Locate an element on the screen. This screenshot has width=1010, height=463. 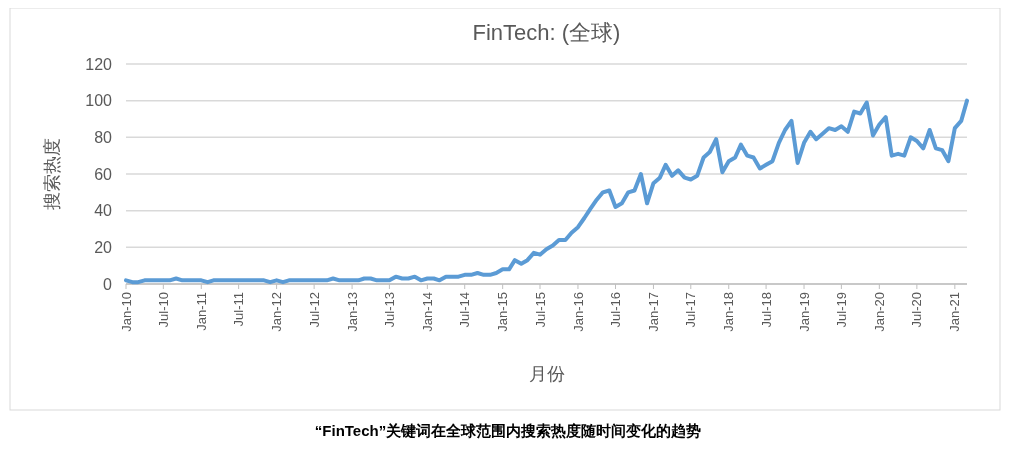
x-tick-label: Jul-16 is located at coordinates (616, 310).